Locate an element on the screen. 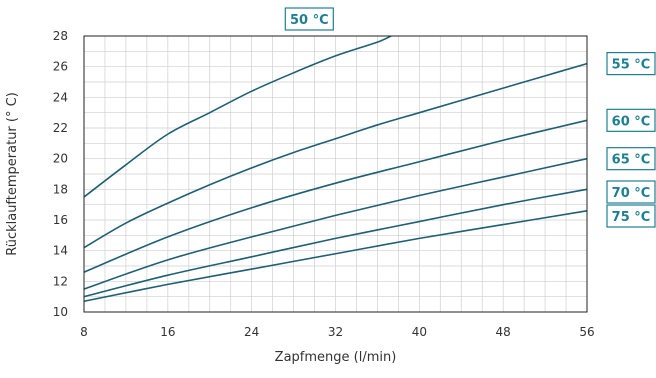 The image size is (656, 378). x-tick-label: 32 is located at coordinates (335, 332).